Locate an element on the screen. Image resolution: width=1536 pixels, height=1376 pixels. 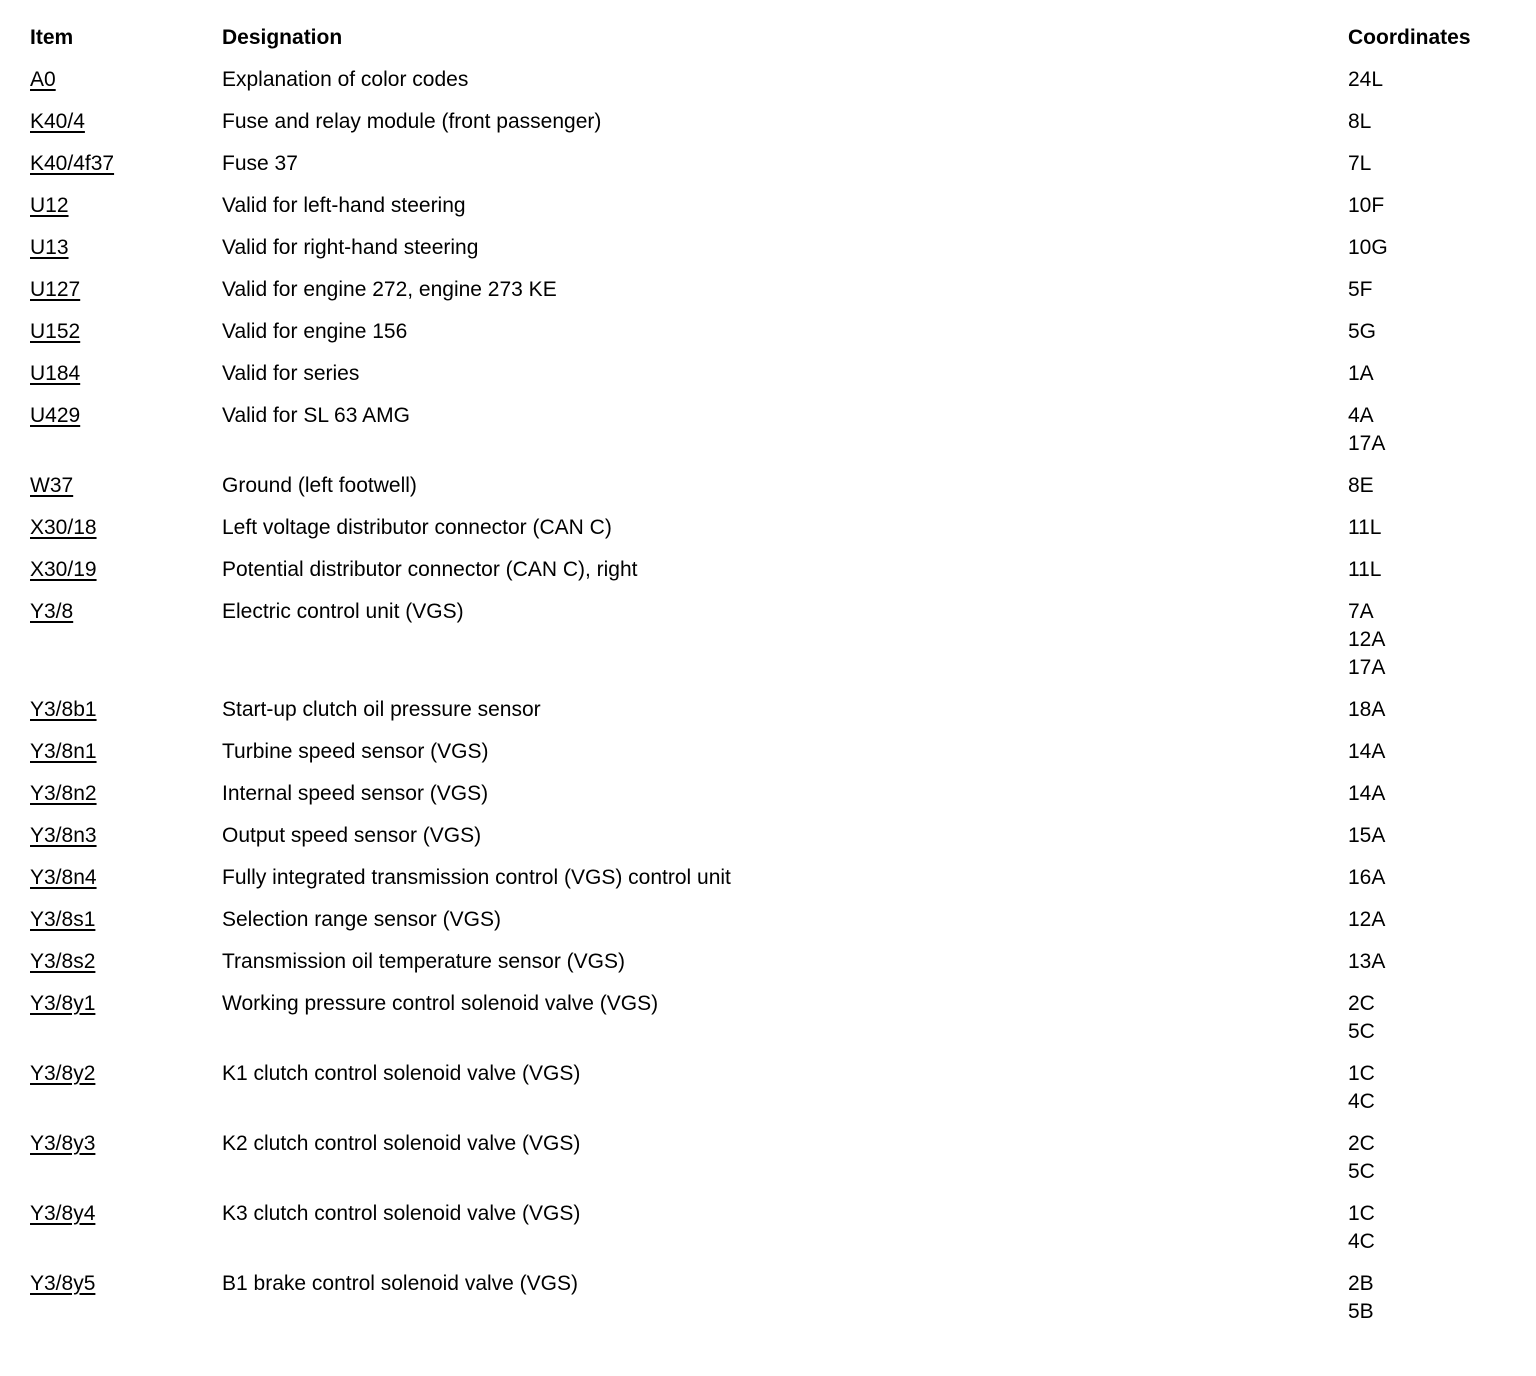
coordinates-text: 10F is located at coordinates (1366, 205).